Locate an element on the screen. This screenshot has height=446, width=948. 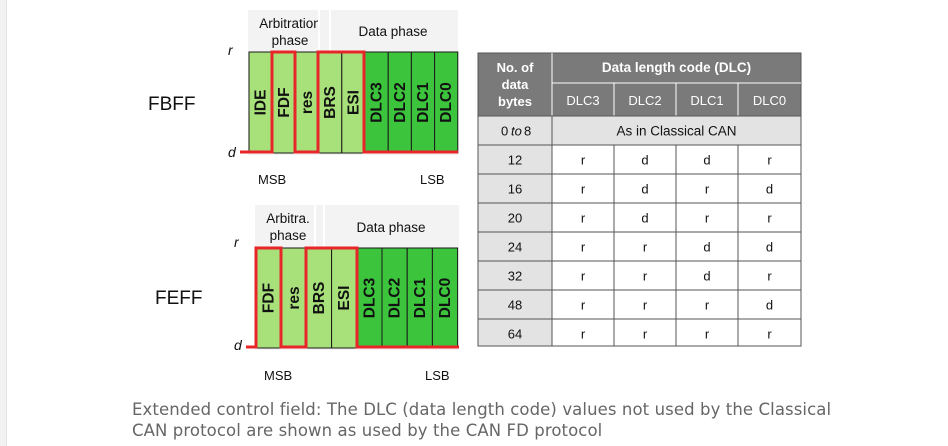
dlc-table-row-bg is located at coordinates (676, 130).